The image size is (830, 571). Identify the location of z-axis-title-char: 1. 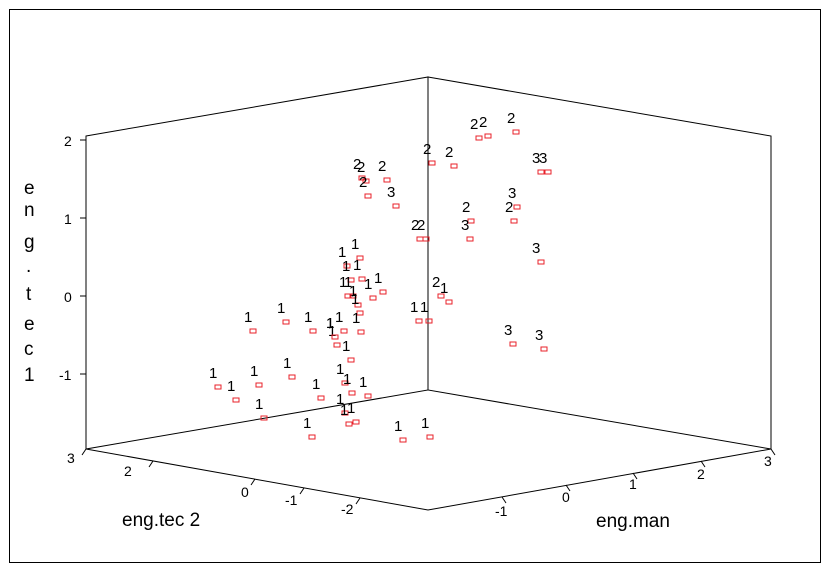
(29, 375).